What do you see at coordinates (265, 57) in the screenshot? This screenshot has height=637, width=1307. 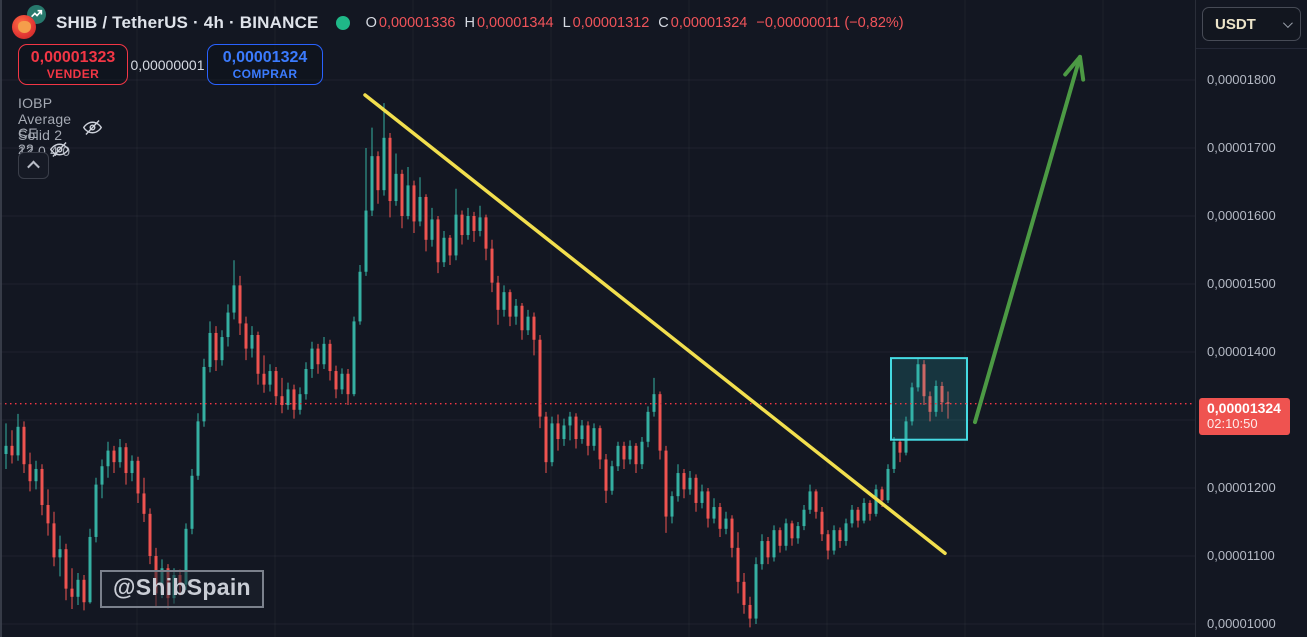 I see `buy-price: 0,00001324` at bounding box center [265, 57].